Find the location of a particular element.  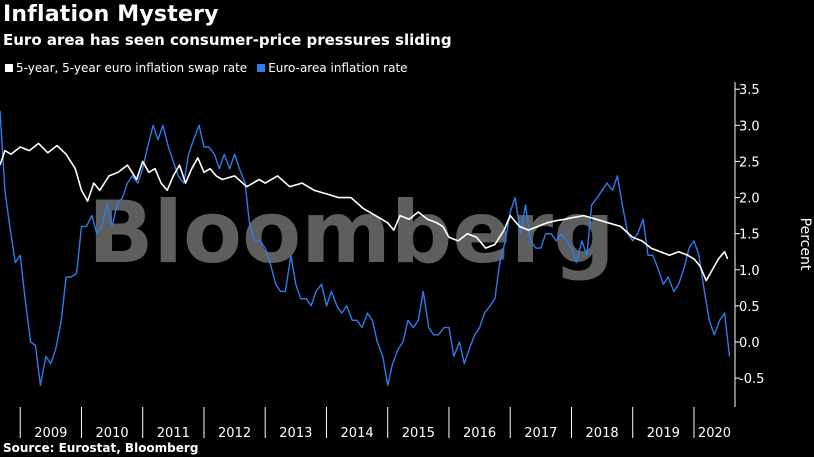

x-tick-label: 2009 is located at coordinates (50, 433).